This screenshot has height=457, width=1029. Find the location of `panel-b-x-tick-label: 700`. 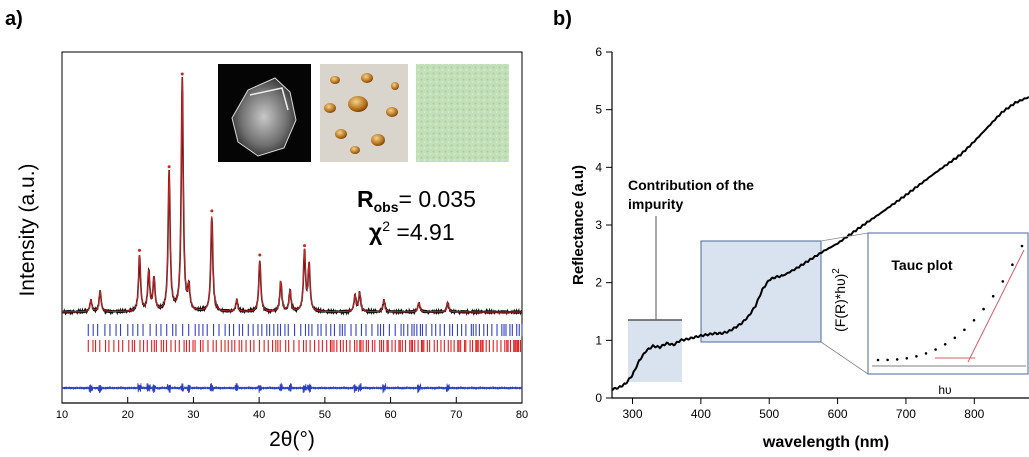

panel-b-x-tick-label: 700 is located at coordinates (906, 414).